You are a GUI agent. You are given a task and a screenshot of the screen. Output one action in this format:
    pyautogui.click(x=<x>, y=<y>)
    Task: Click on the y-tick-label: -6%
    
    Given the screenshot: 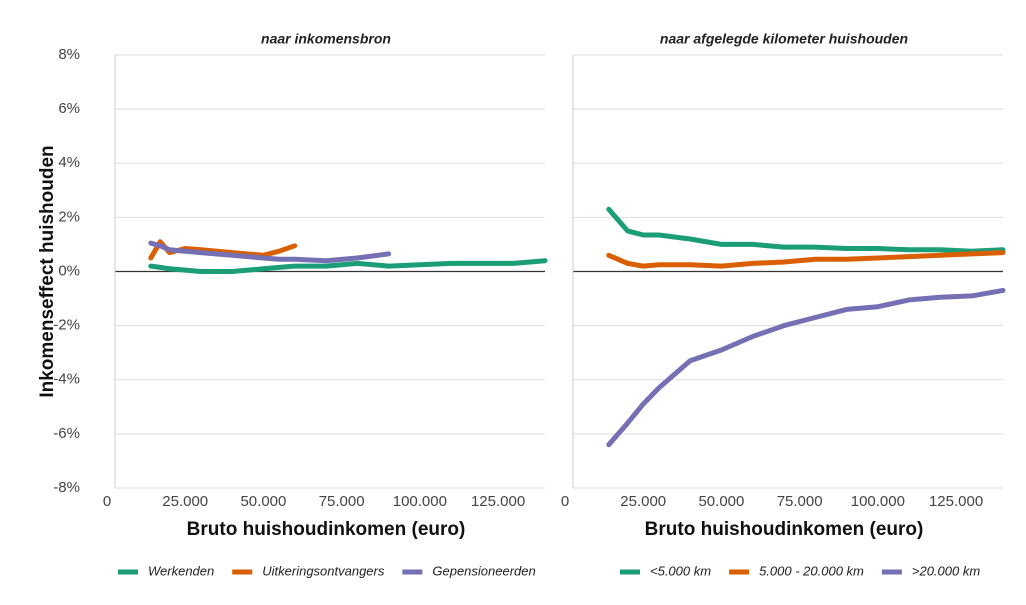 What is the action you would take?
    pyautogui.click(x=66, y=433)
    